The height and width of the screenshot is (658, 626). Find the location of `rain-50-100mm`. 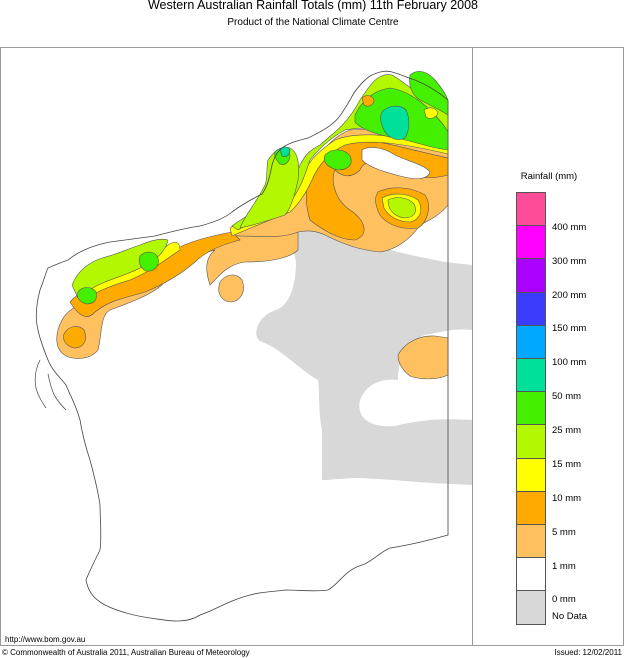

rain-50-100mm is located at coordinates (395, 122).